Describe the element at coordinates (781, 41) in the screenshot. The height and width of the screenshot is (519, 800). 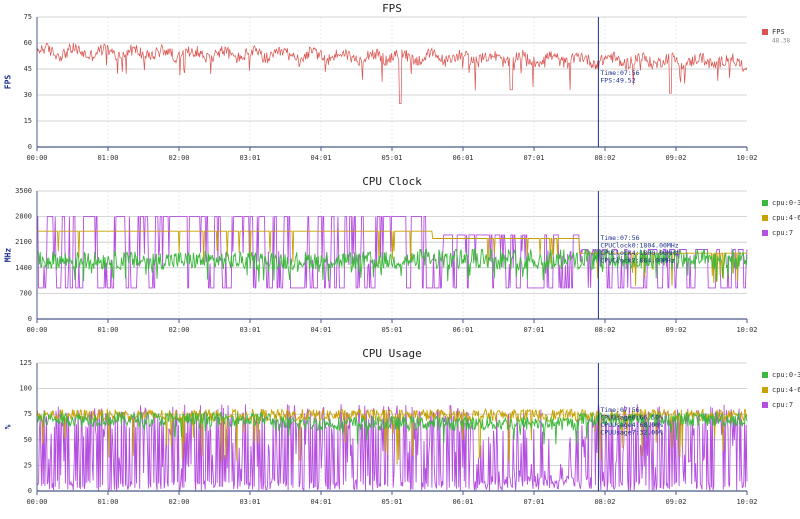
I see `legend-value: 48.38` at that location.